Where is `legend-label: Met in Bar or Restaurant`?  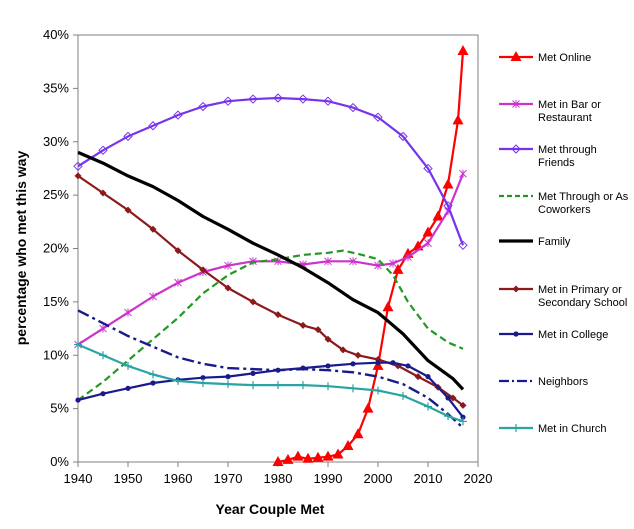 legend-label: Met in Bar or Restaurant is located at coordinates (569, 111).